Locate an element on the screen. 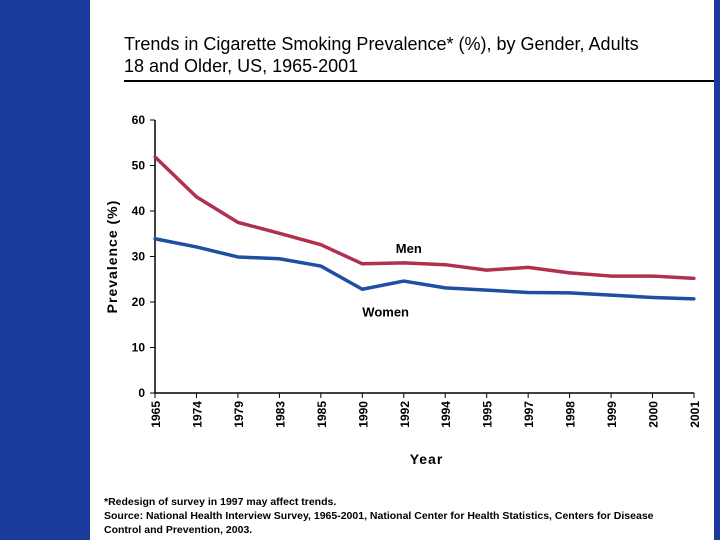 Image resolution: width=720 pixels, height=540 pixels. right-accent-edge is located at coordinates (717, 270).